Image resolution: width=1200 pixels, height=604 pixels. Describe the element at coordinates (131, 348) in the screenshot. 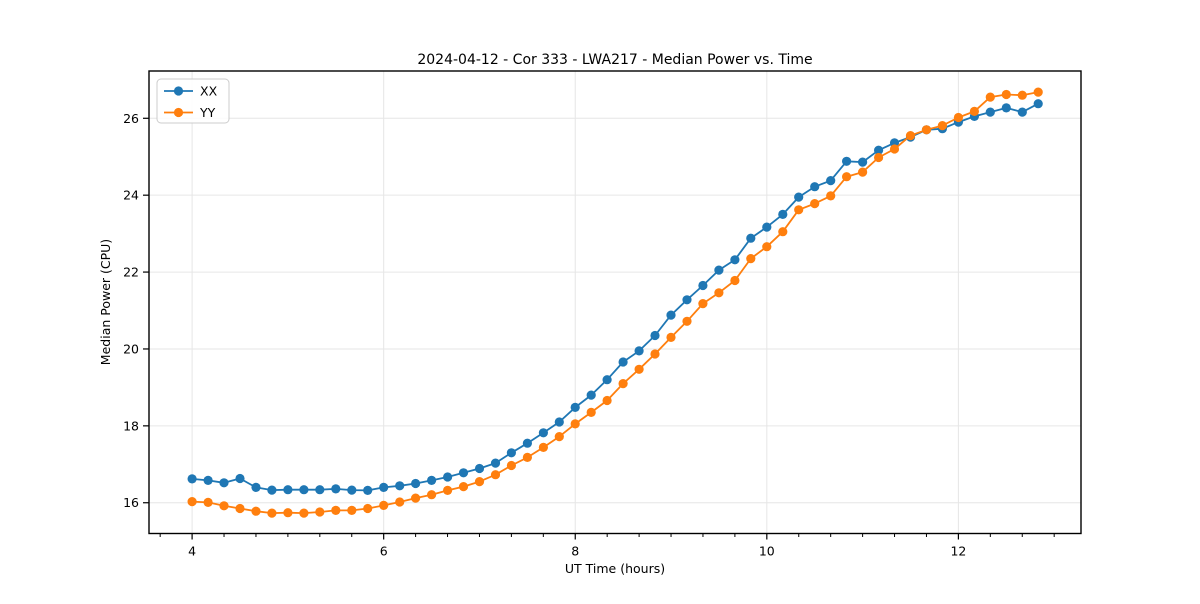

I see `y-tick-label: 20` at that location.